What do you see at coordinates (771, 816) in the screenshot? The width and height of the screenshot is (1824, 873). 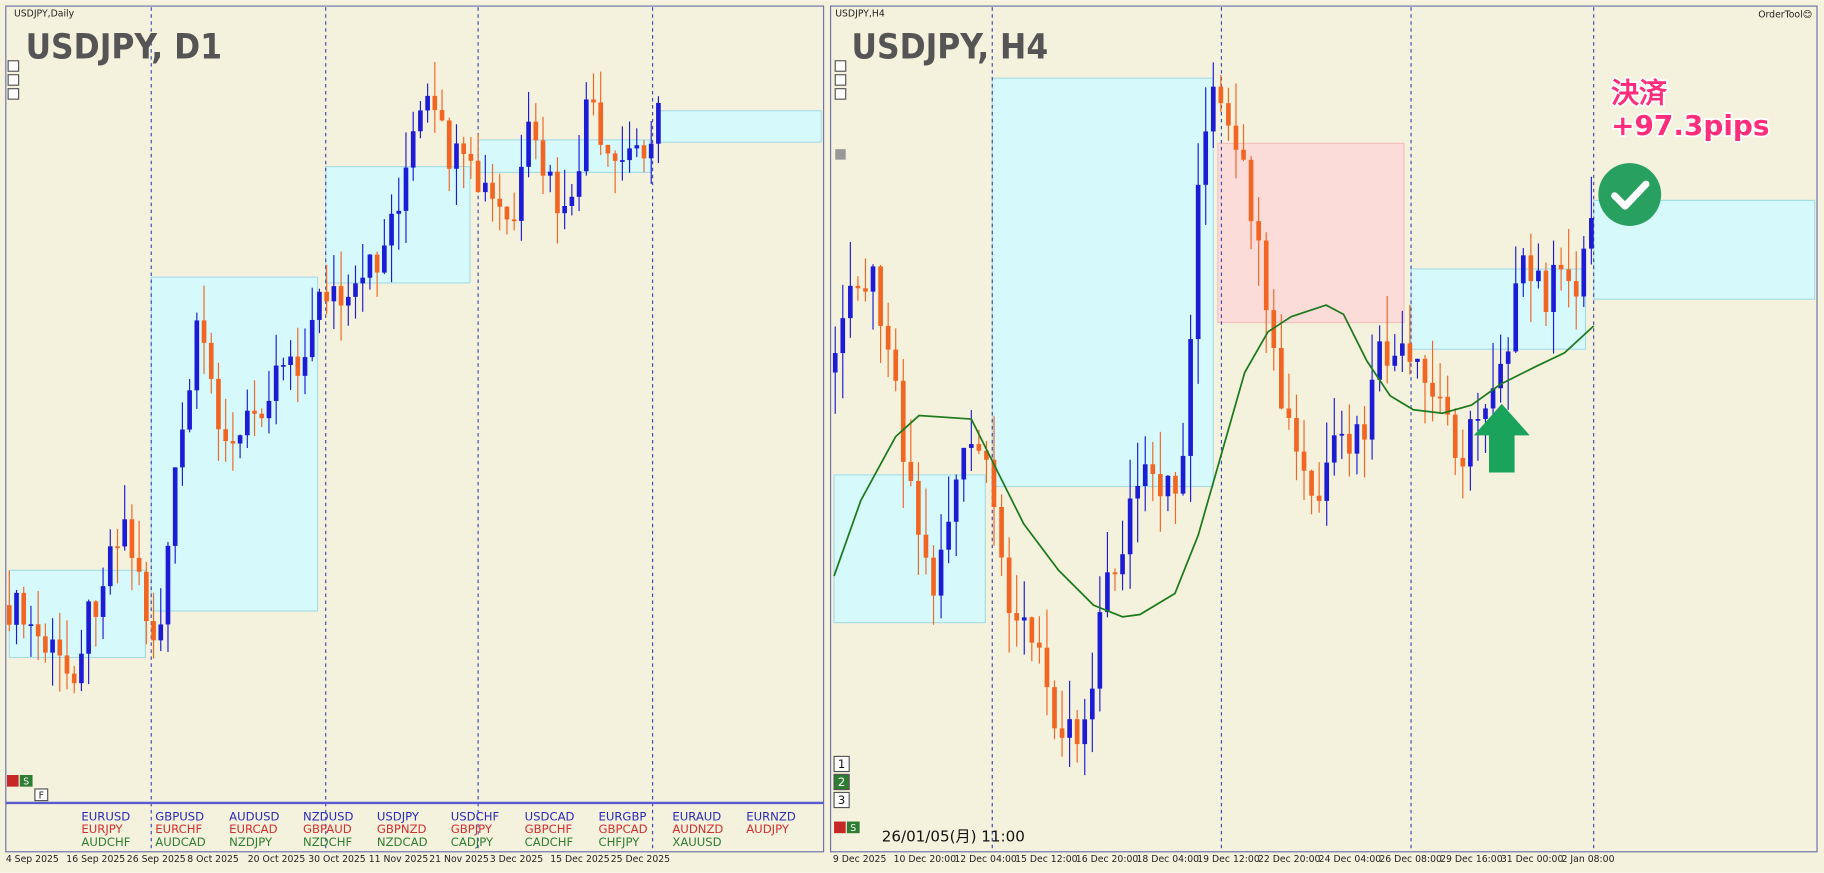 I see `pair-link: EURNZD` at bounding box center [771, 816].